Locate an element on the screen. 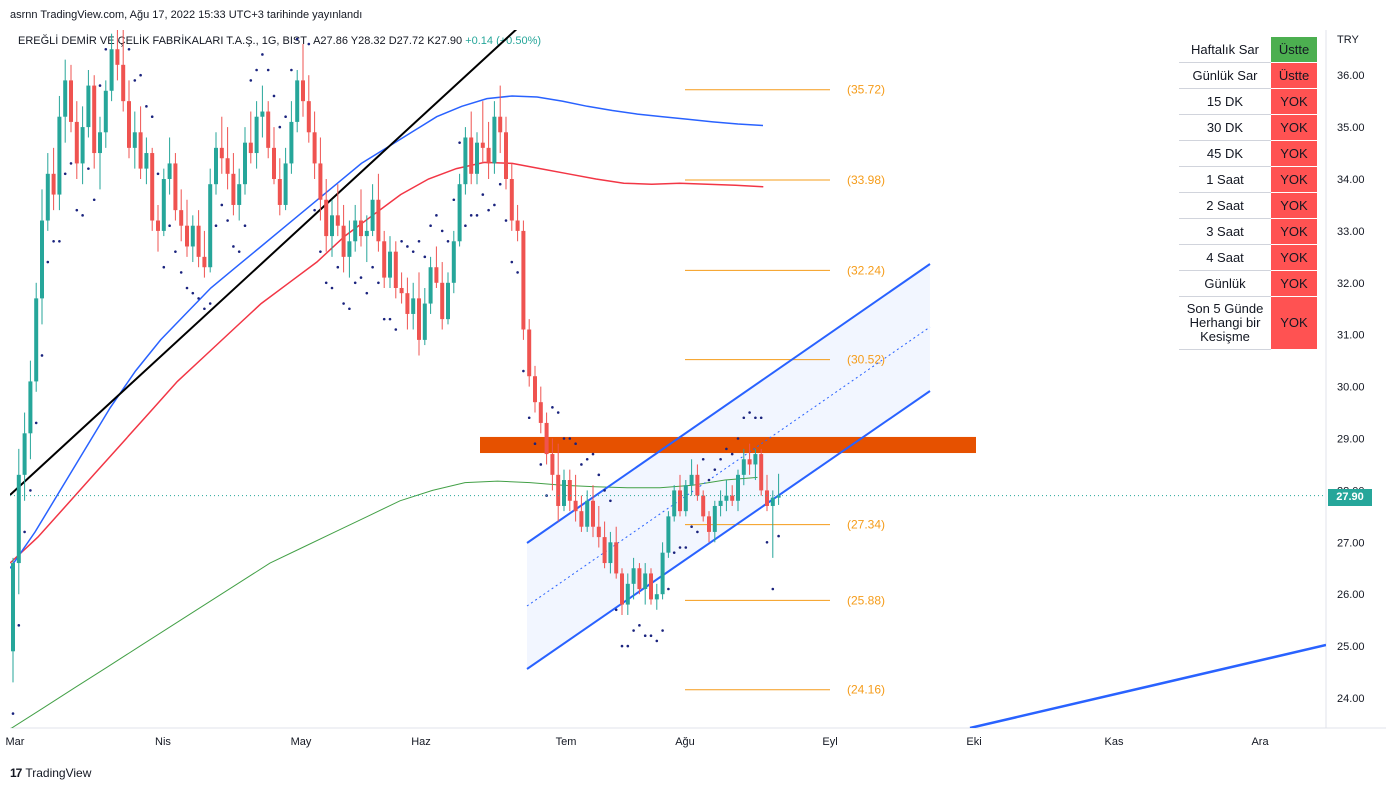  footer-brand: 17 TradingView is located at coordinates (50, 773).